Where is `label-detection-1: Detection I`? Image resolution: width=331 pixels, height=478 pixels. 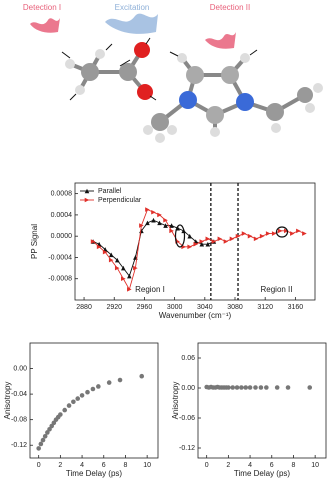
label-detection-1: Detection I is located at coordinates (42, 7).